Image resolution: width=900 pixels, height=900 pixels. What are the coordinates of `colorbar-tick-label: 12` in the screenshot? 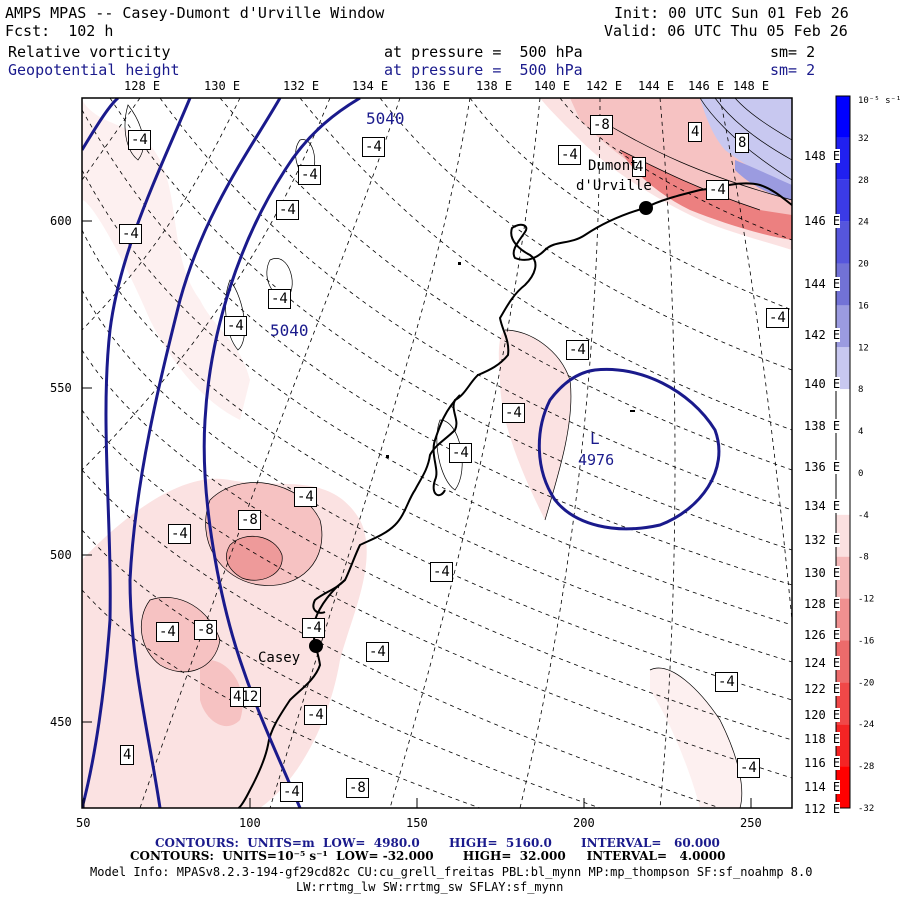 It's located at (863, 348).